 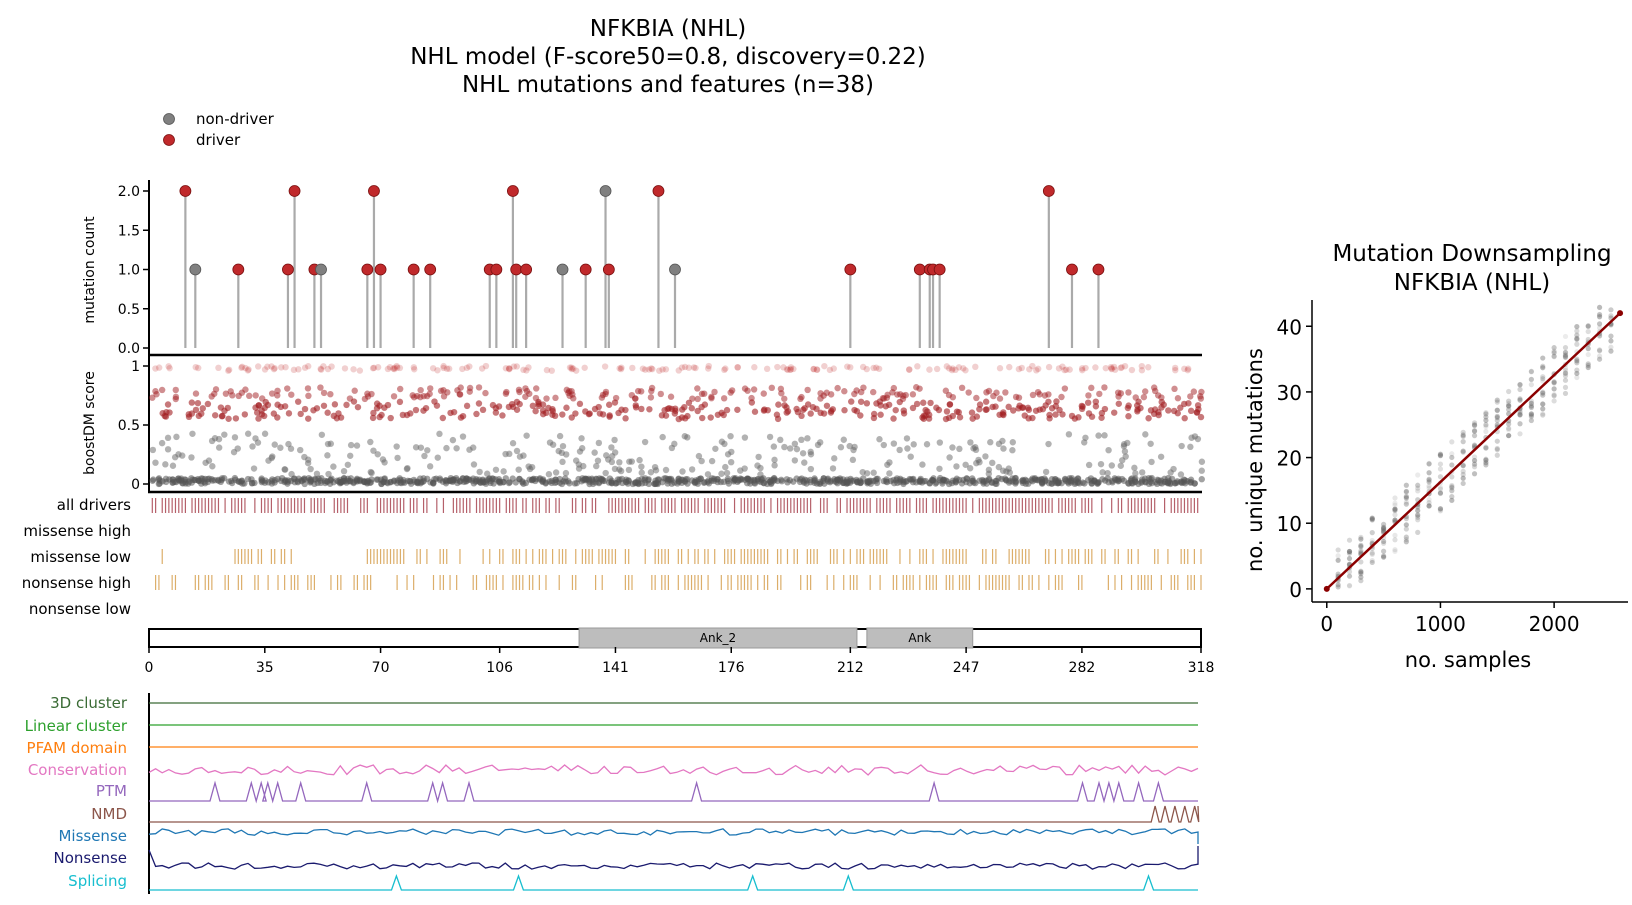 I want to click on domain-label: Ank, so click(x=919, y=638).